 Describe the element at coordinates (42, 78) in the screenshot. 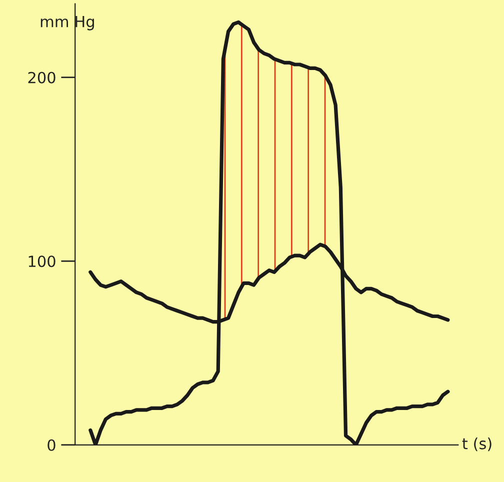

I see `y-tick-label: 200` at that location.